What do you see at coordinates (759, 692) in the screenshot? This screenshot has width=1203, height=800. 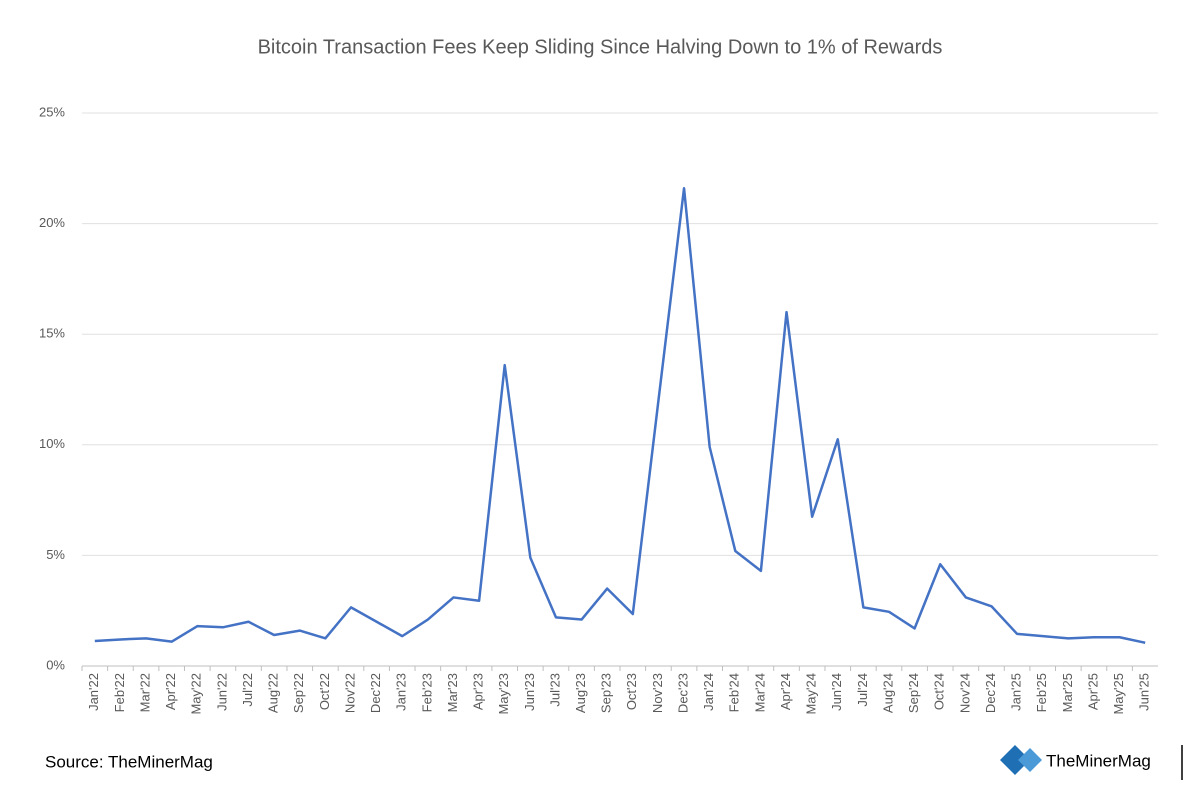 I see `x-tick-label: Mar'24` at bounding box center [759, 692].